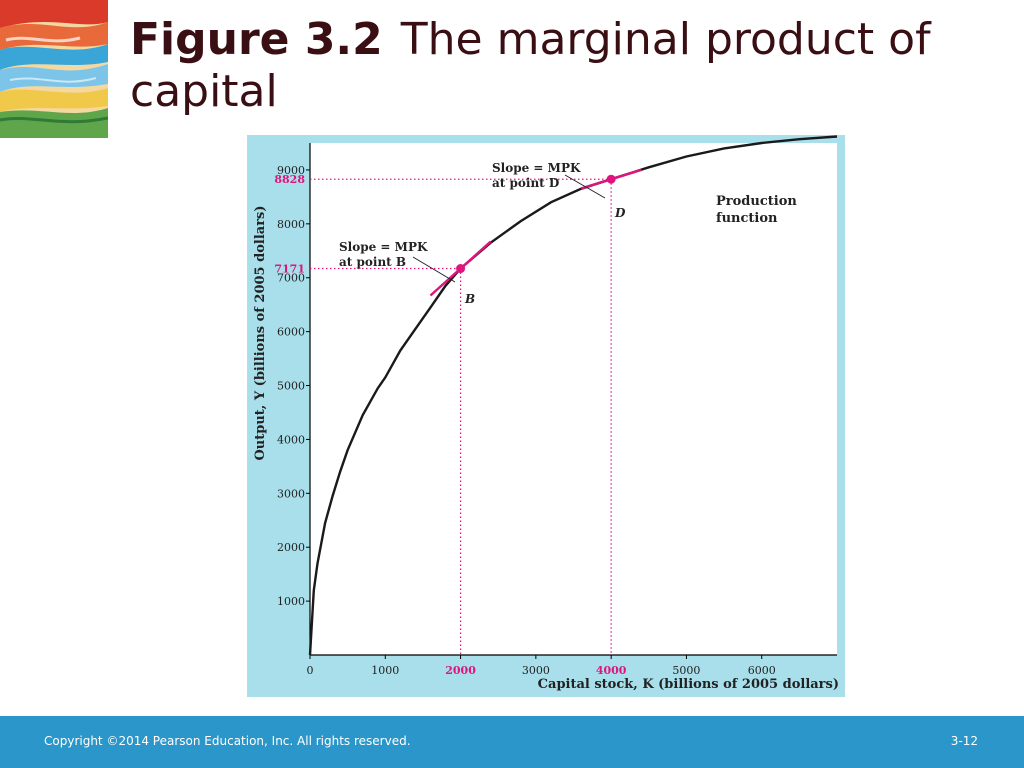 The image size is (1024, 768). What do you see at coordinates (686, 670) in the screenshot?
I see `x-tick-label: 5000` at bounding box center [686, 670].